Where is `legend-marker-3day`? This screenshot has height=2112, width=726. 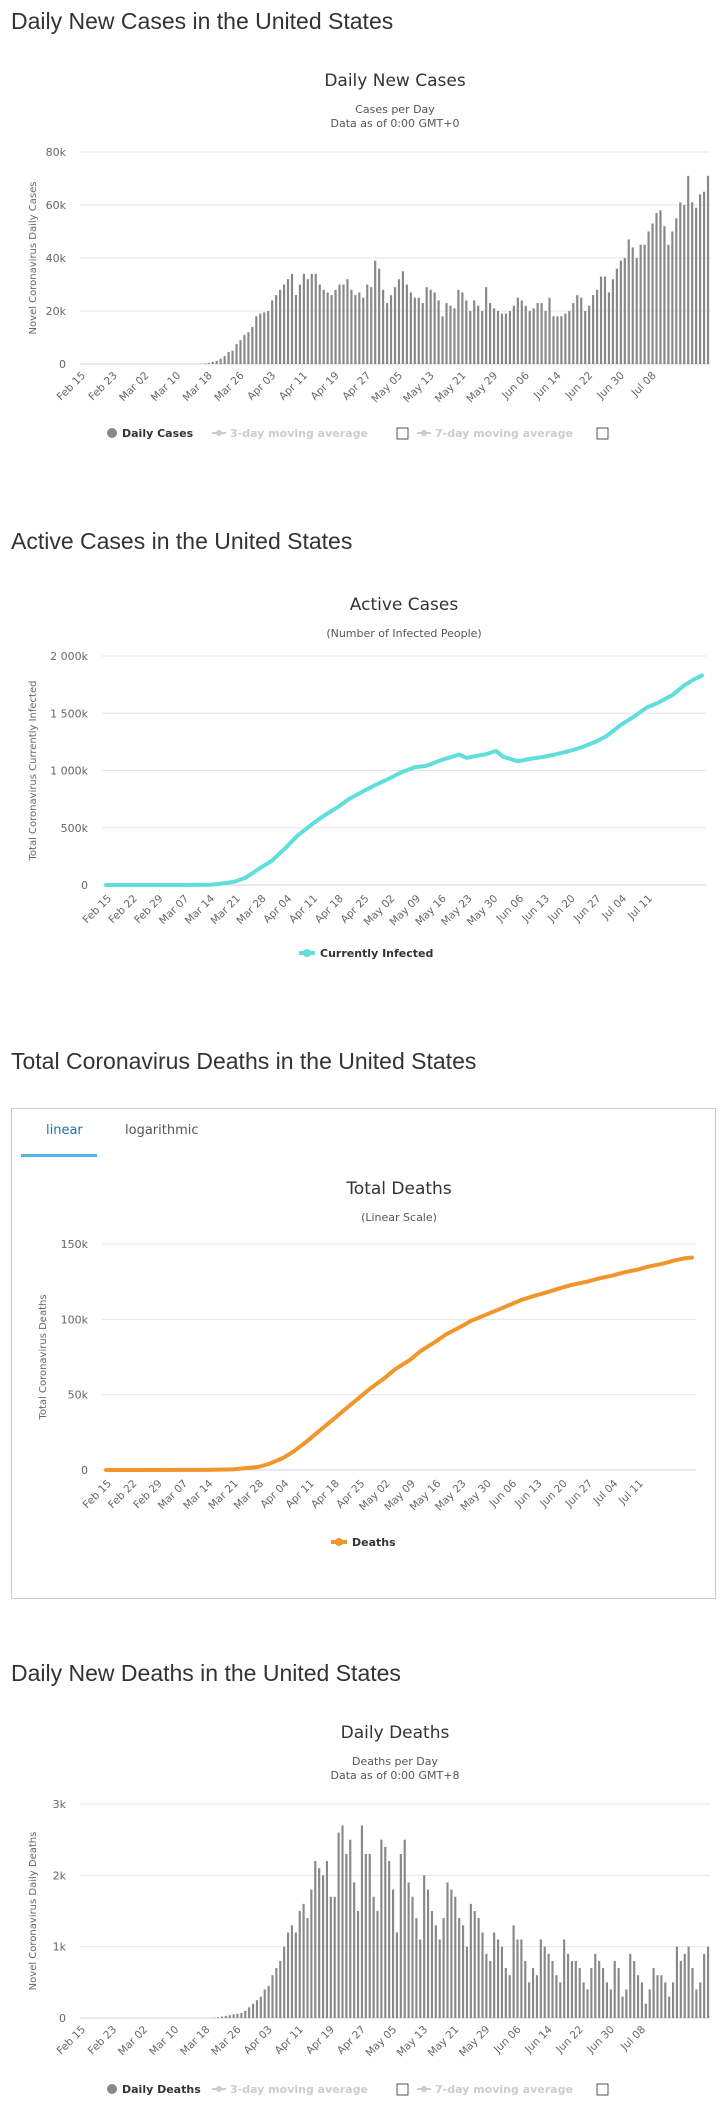 legend-marker-3day is located at coordinates (219, 433).